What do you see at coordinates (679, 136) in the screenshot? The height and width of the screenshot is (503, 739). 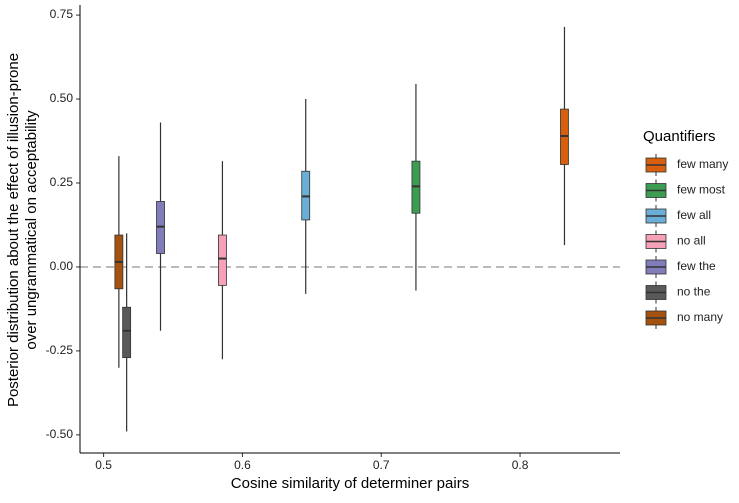 I see `legend-title: Quantifiers` at bounding box center [679, 136].